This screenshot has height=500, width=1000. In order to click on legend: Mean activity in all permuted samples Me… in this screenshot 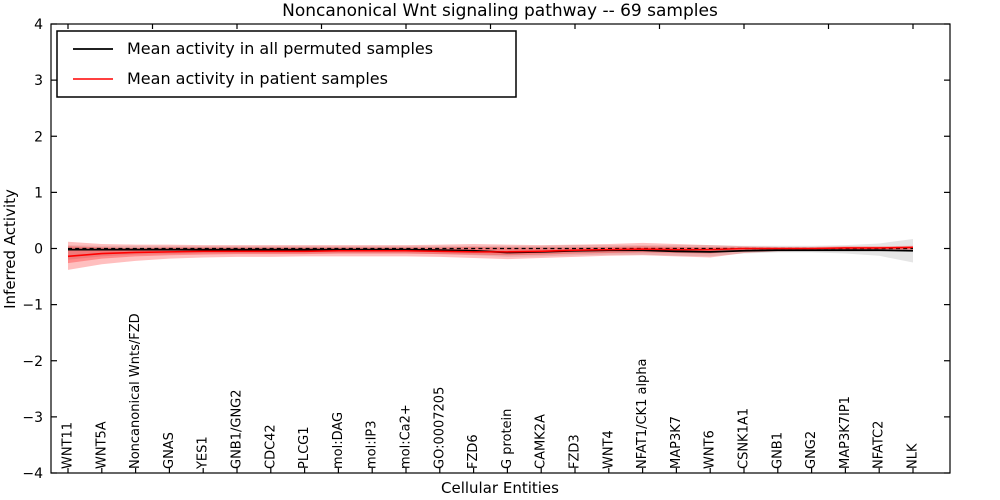, I will do `click(286, 64)`.